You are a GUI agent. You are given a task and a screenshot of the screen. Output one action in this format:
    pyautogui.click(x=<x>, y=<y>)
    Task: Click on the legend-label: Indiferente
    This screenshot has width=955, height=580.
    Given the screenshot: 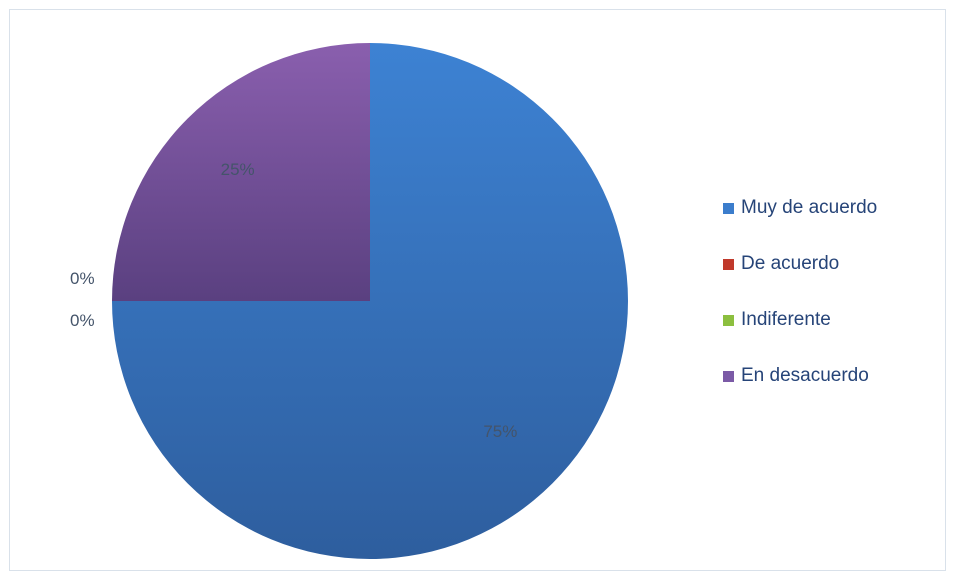 What is the action you would take?
    pyautogui.click(x=786, y=319)
    